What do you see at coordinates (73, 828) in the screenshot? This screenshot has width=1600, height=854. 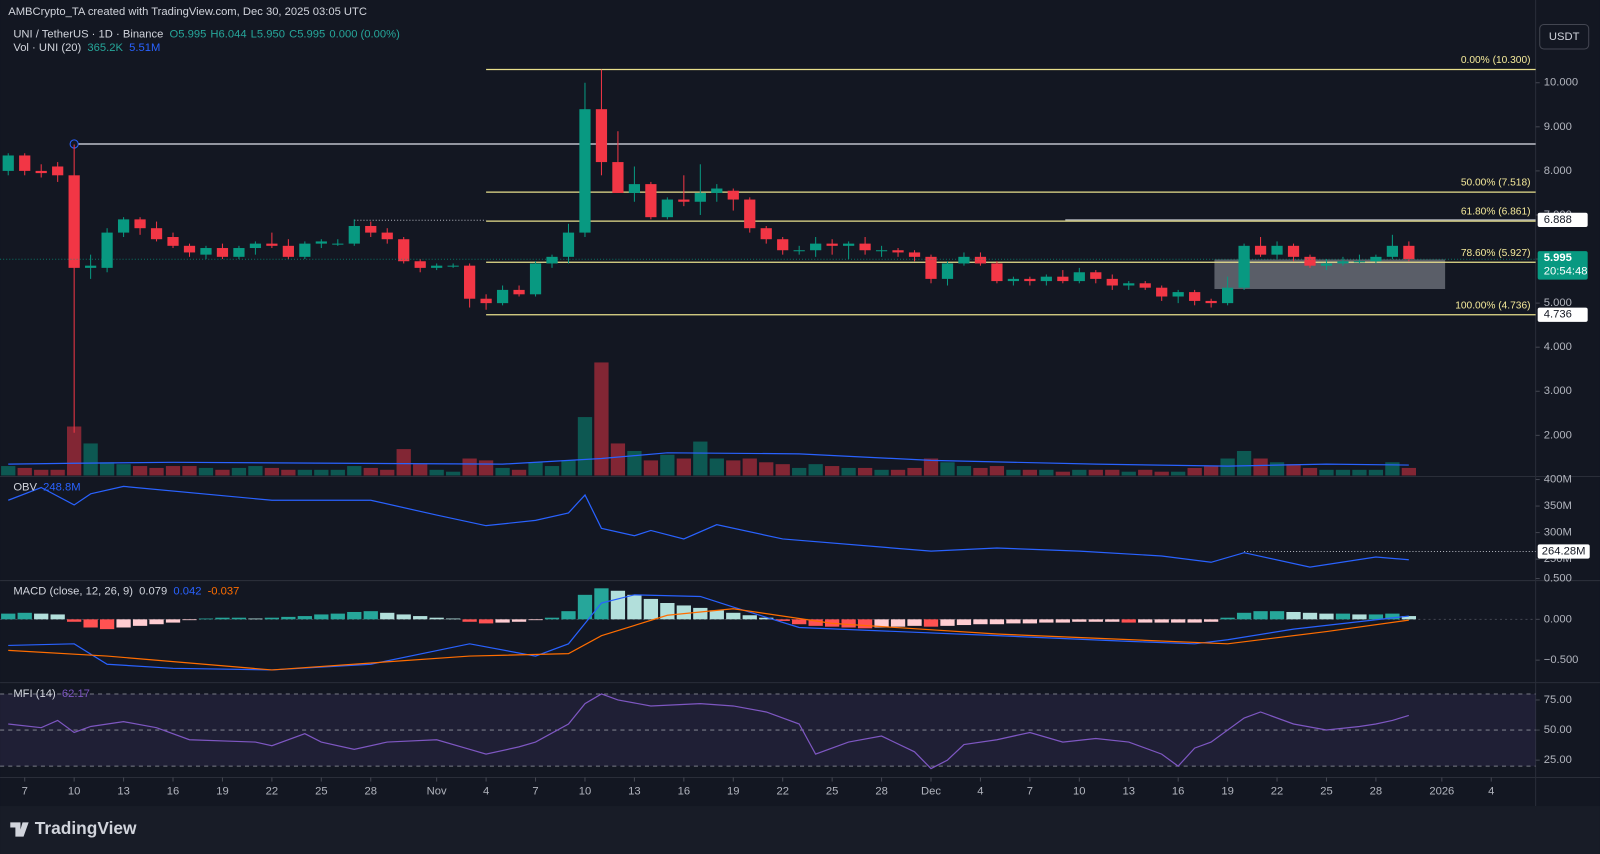 I see `logo: TradingView` at bounding box center [73, 828].